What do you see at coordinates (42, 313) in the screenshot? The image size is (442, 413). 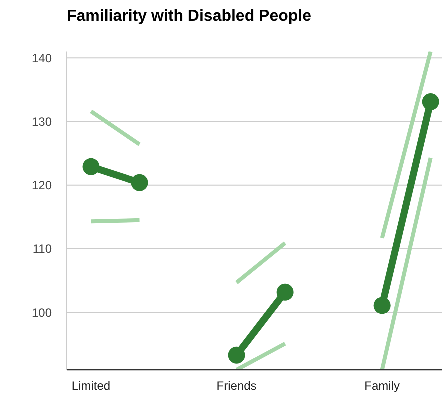 I see `y-tick-label: 100` at bounding box center [42, 313].